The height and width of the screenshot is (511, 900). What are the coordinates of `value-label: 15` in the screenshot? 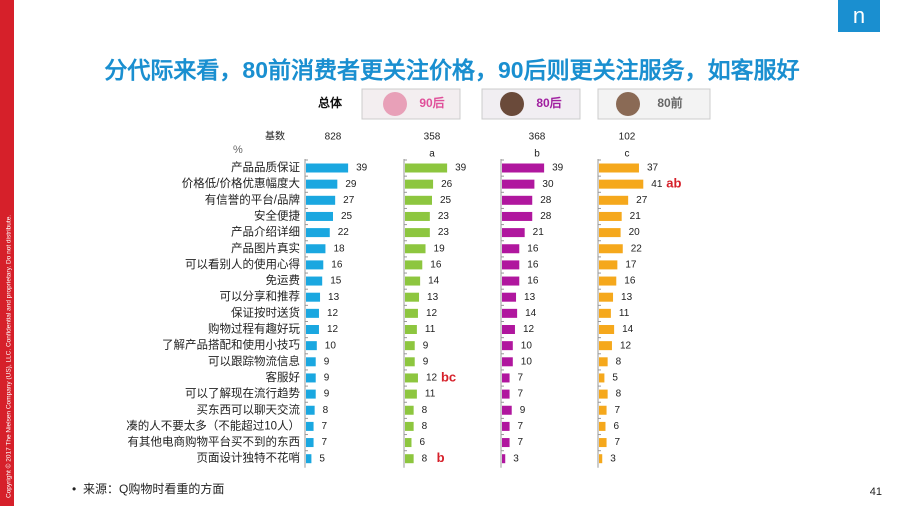 It's located at (336, 281).